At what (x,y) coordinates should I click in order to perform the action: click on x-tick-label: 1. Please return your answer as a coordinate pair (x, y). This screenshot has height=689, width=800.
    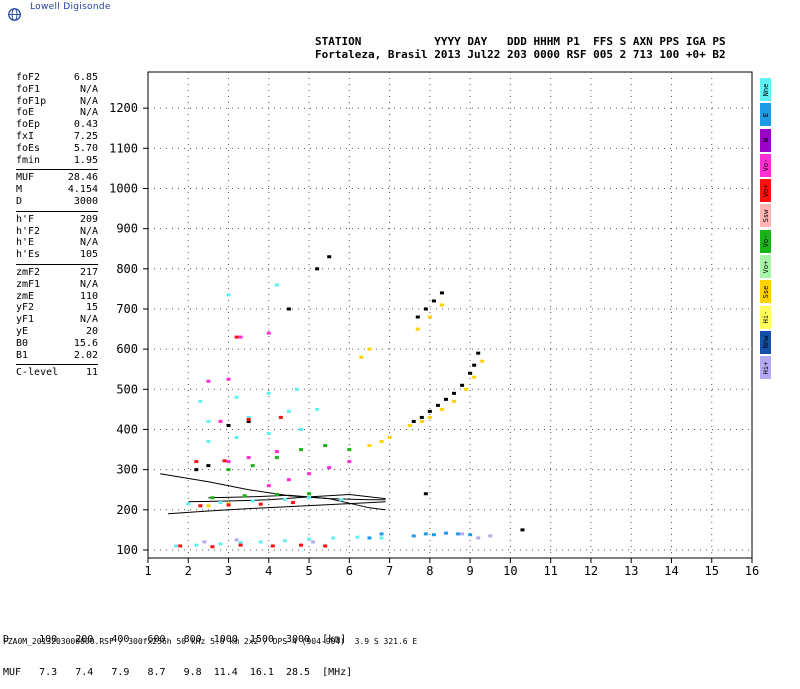
    Looking at the image, I should click on (147, 571).